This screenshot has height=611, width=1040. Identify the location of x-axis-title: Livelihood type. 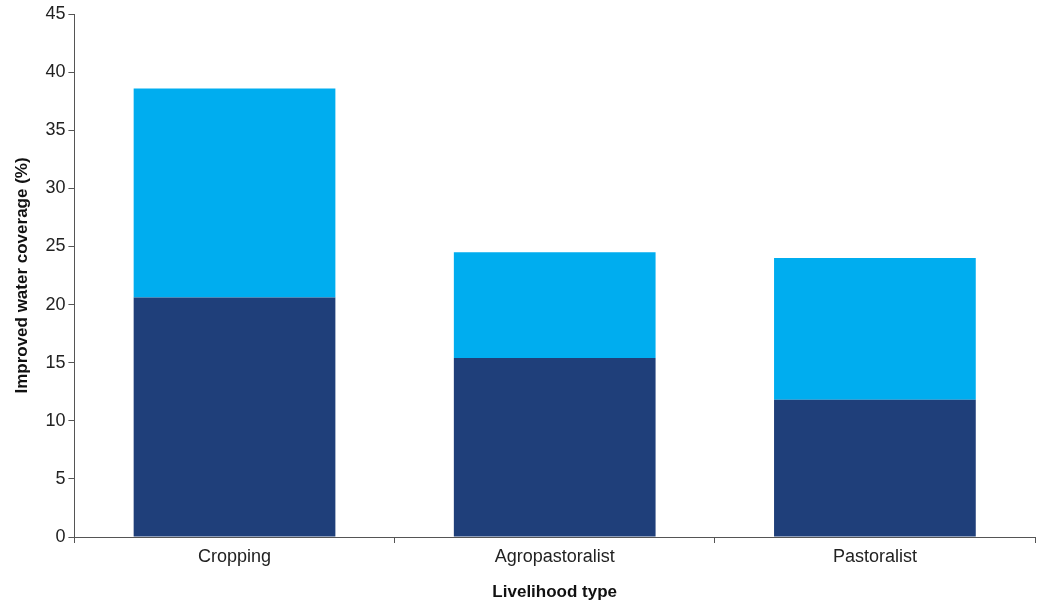
(555, 592).